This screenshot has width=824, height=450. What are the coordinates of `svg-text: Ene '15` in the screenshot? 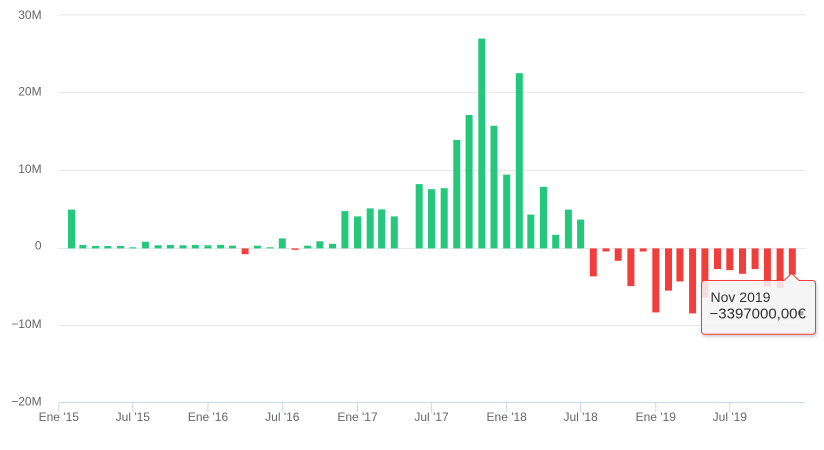 It's located at (59, 417).